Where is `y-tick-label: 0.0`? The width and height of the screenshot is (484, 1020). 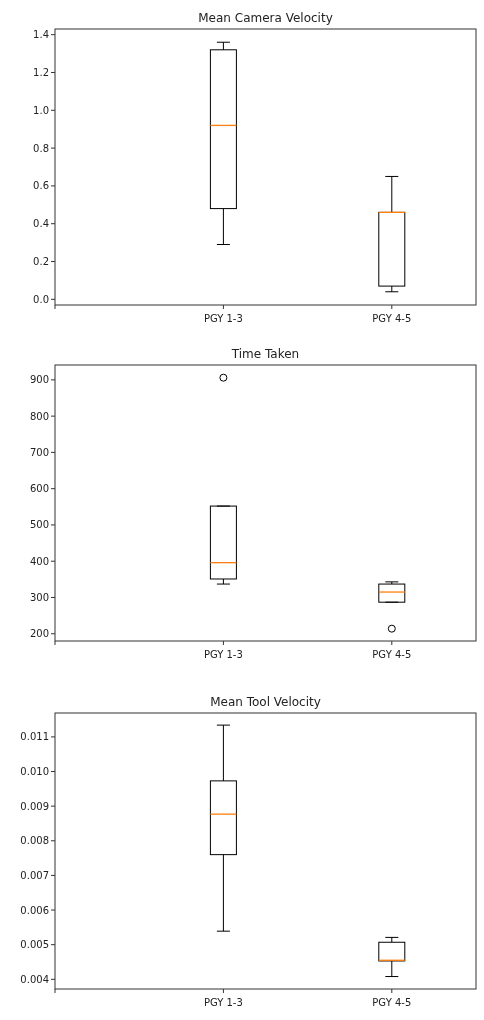 y-tick-label: 0.0 is located at coordinates (41, 299).